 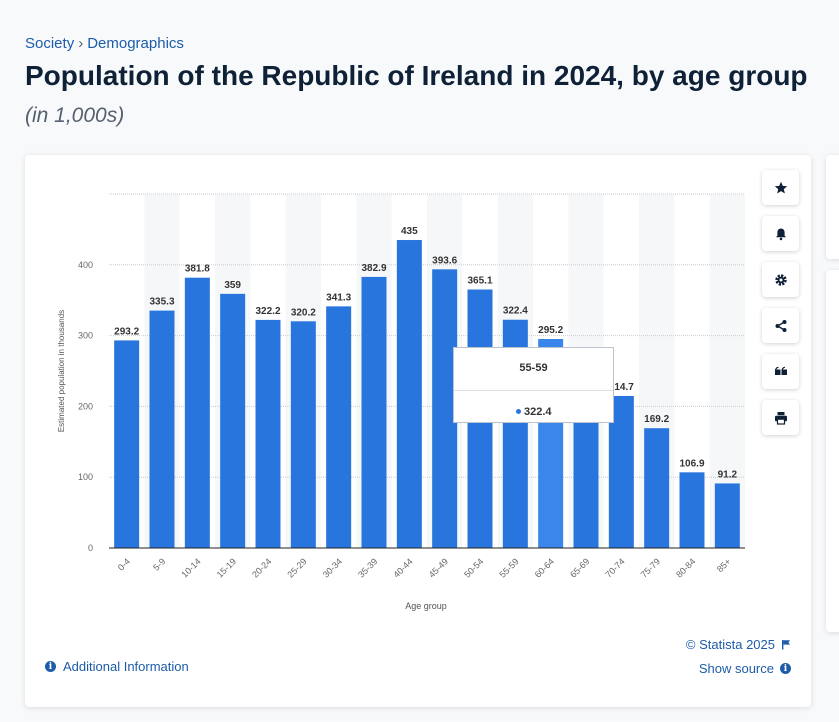 I want to click on data-label: 214.7, so click(x=621, y=387).